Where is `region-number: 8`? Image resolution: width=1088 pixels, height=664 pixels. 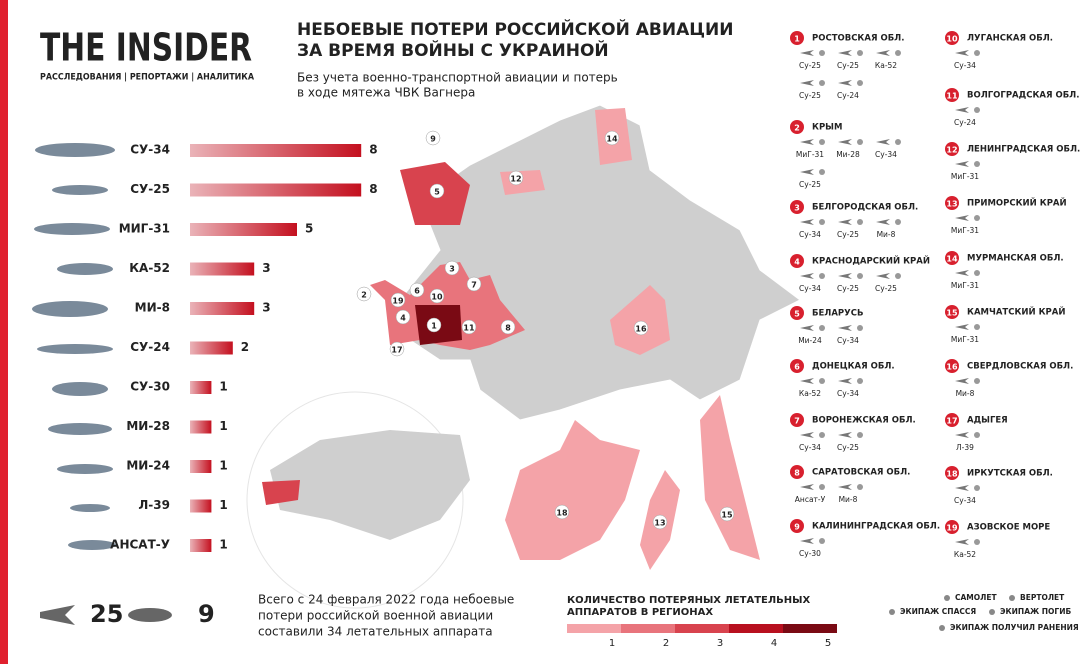
region-number: 8 is located at coordinates (797, 473).